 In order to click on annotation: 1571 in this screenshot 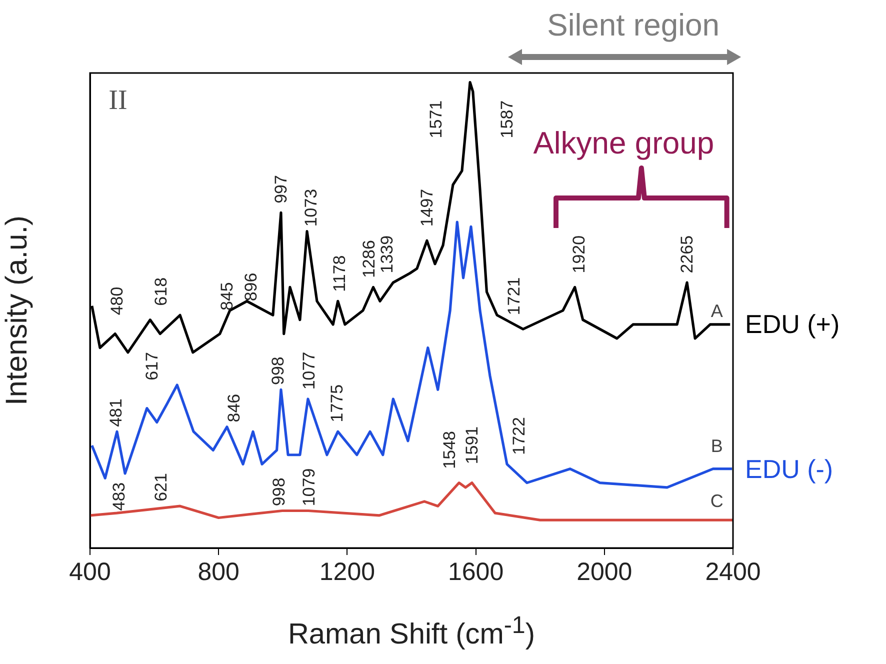, I will do `click(436, 119)`.